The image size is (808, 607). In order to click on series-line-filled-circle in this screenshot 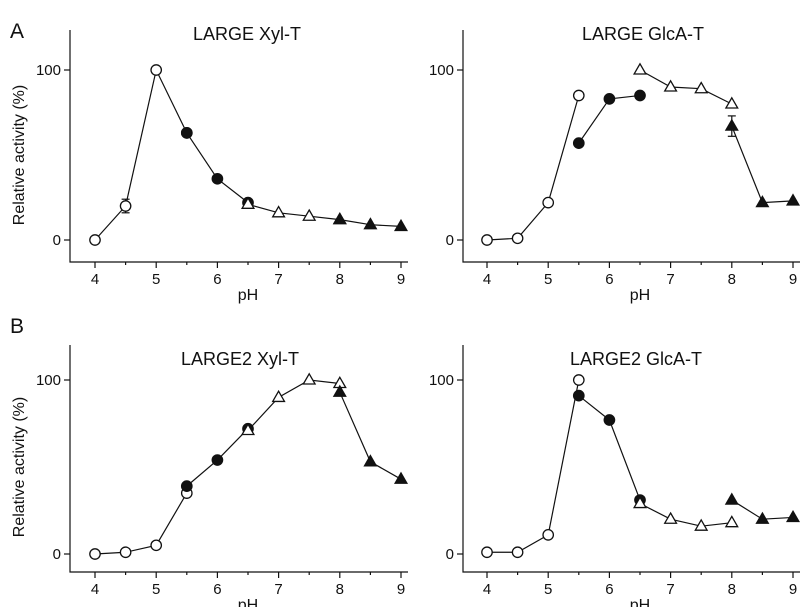, I will do `click(217, 168)`.